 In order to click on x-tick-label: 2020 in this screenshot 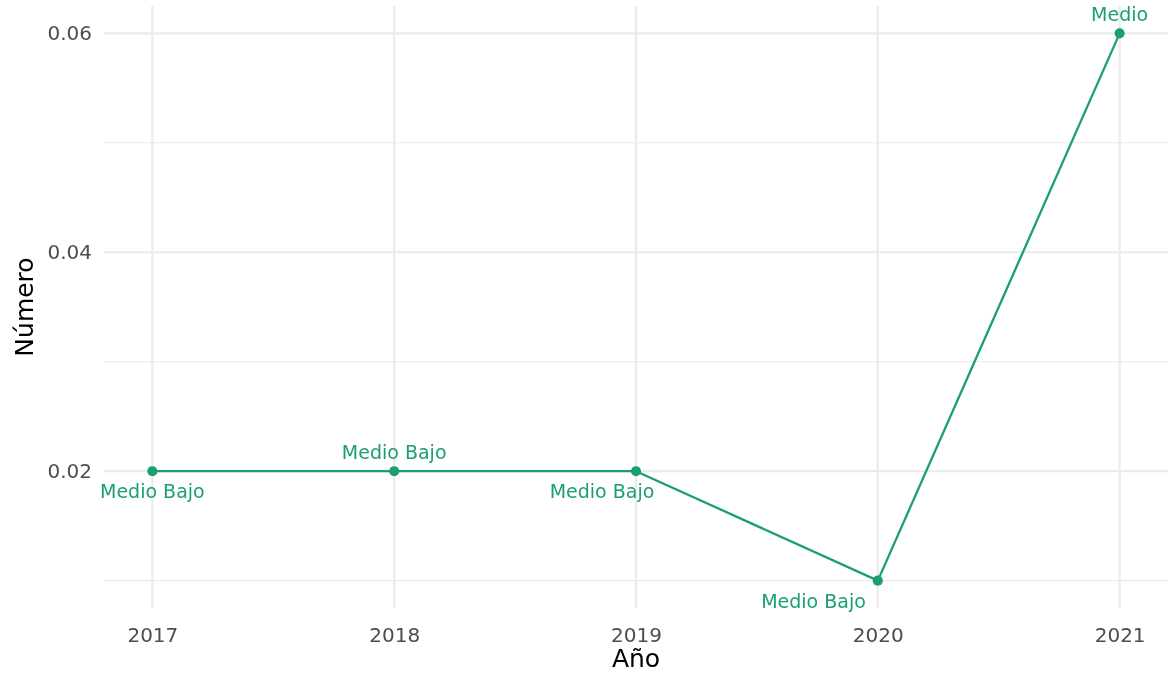, I will do `click(878, 635)`.